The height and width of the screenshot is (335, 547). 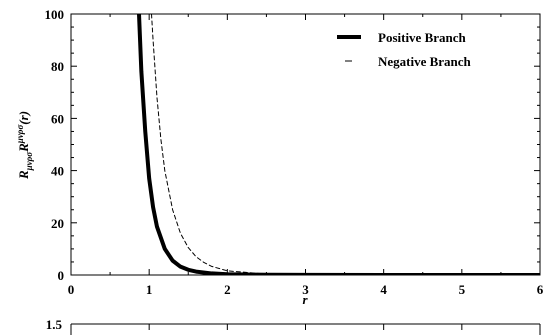 What do you see at coordinates (425, 61) in the screenshot?
I see `legend-label-negative-branch: Negative Branch` at bounding box center [425, 61].